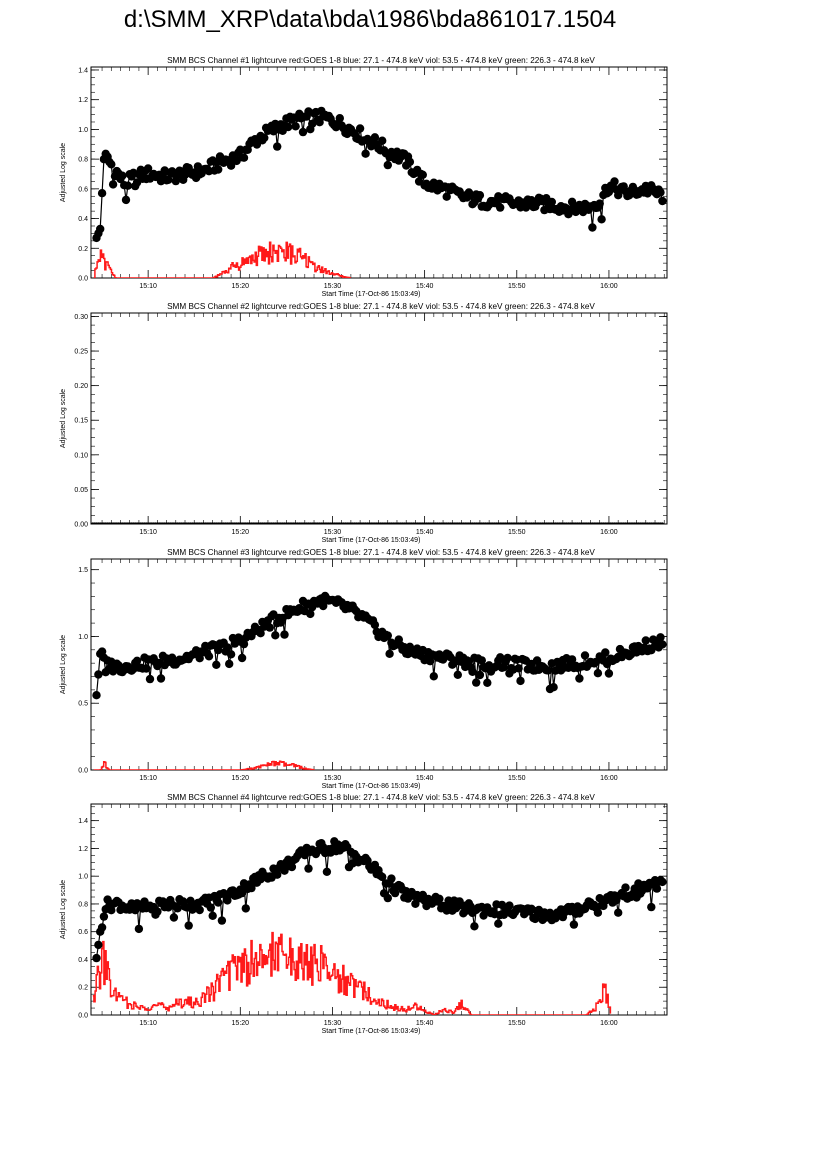 This screenshot has height=1169, width=826. I want to click on y-tick-label: 0.5, so click(83, 704).